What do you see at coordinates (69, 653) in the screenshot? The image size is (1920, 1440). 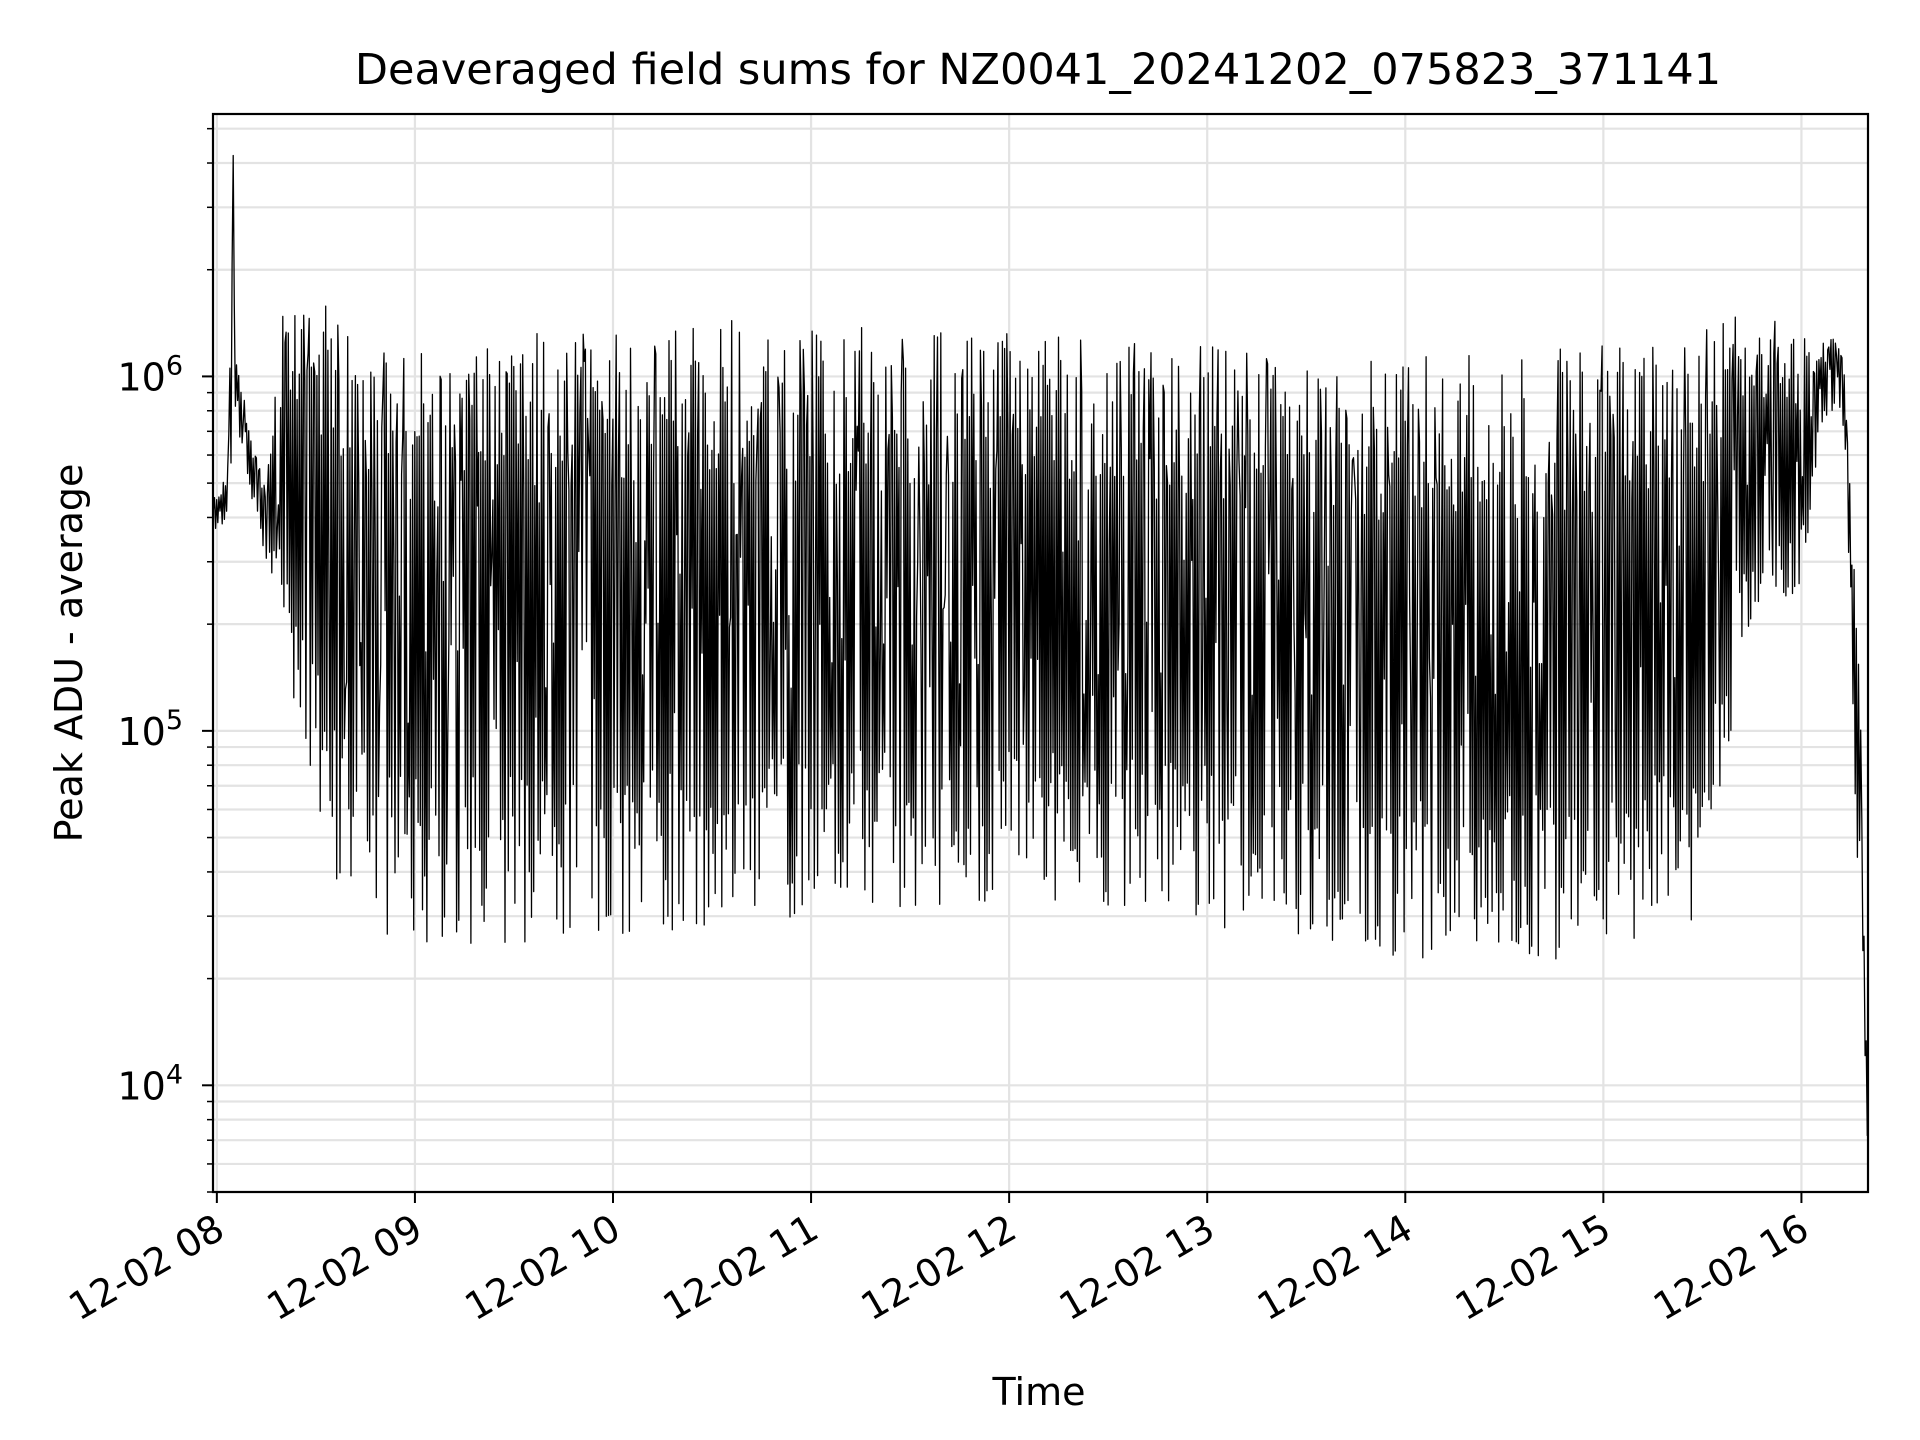 I see `y-axis-label: Peak ADU - average` at bounding box center [69, 653].